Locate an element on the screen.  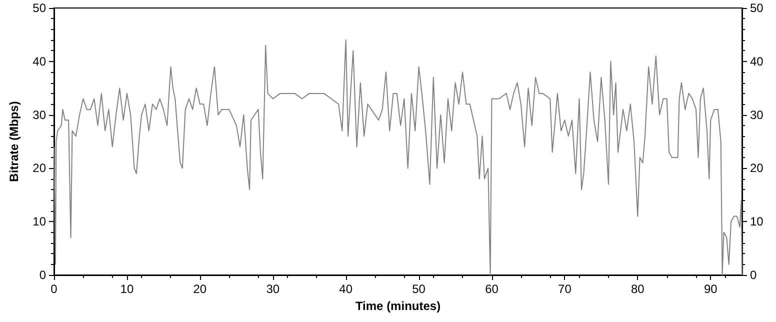
y-tick-label: 10 is located at coordinates (39, 221).